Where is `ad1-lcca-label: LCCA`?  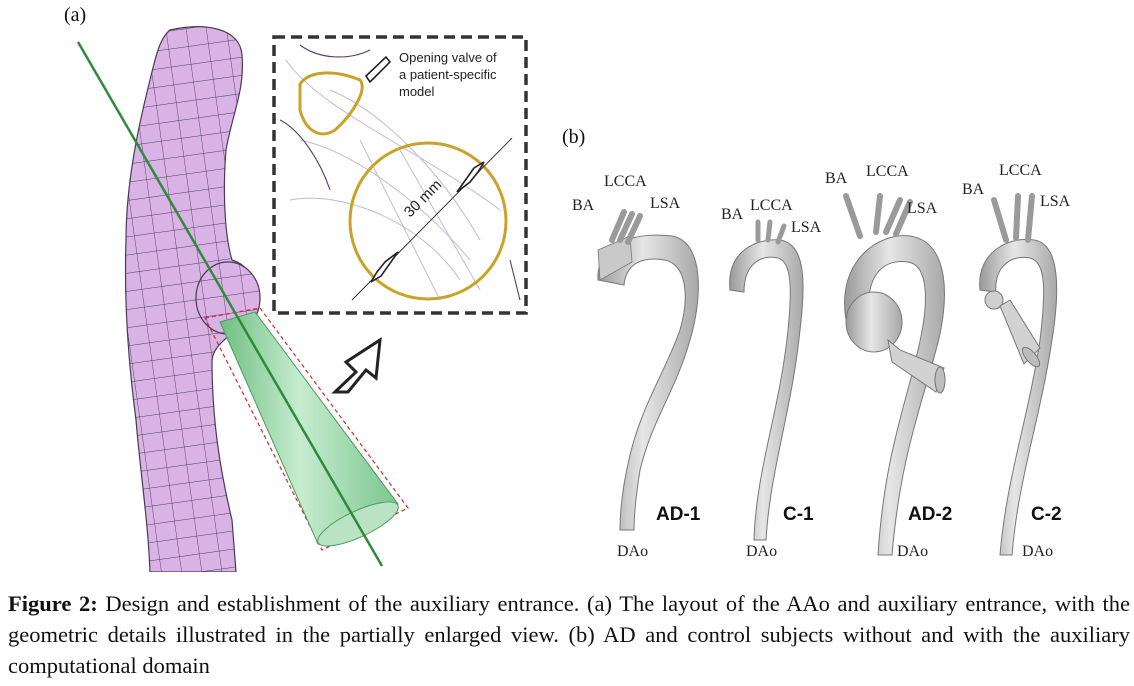
ad1-lcca-label: LCCA is located at coordinates (625, 181).